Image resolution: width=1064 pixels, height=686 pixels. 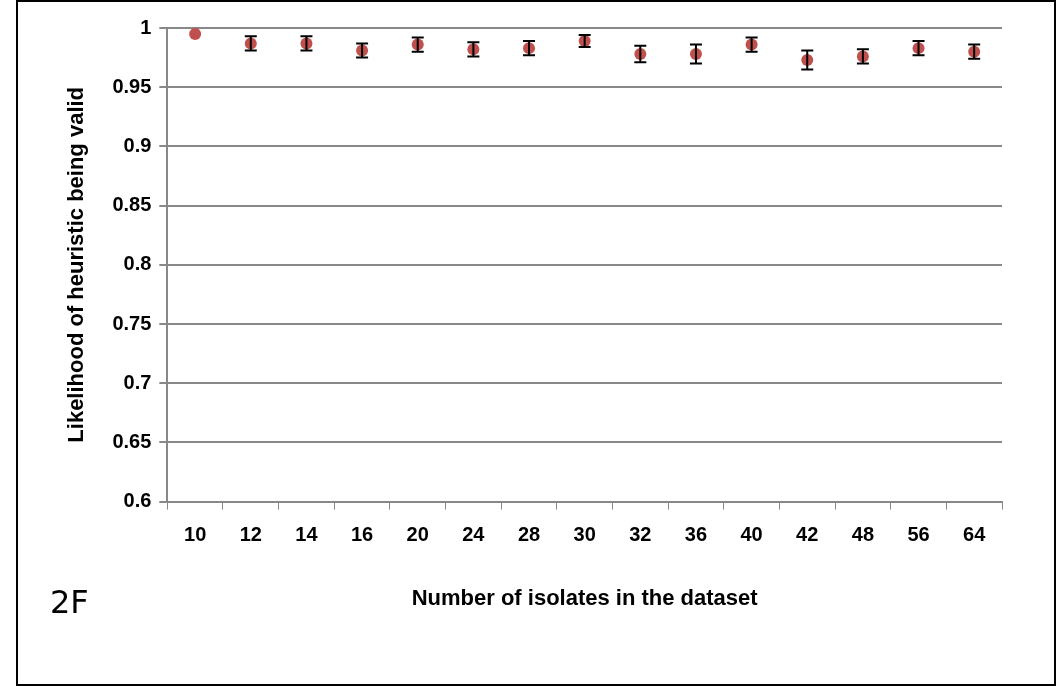 What do you see at coordinates (137, 381) in the screenshot?
I see `y-tick-label: 0.7` at bounding box center [137, 381].